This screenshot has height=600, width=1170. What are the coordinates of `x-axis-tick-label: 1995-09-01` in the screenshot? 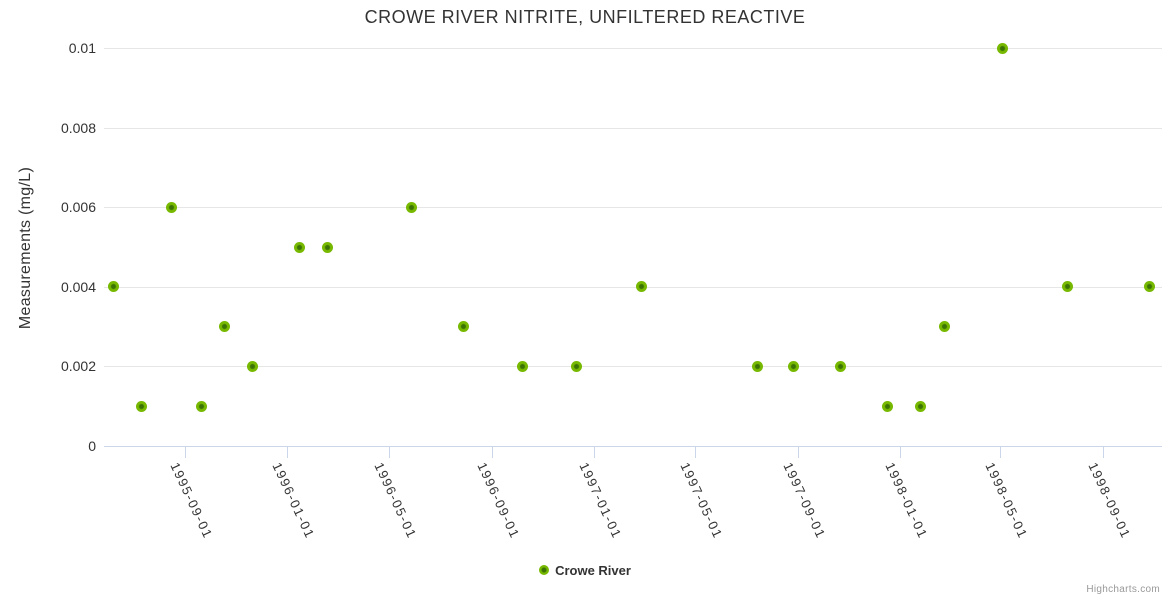 It's located at (191, 501).